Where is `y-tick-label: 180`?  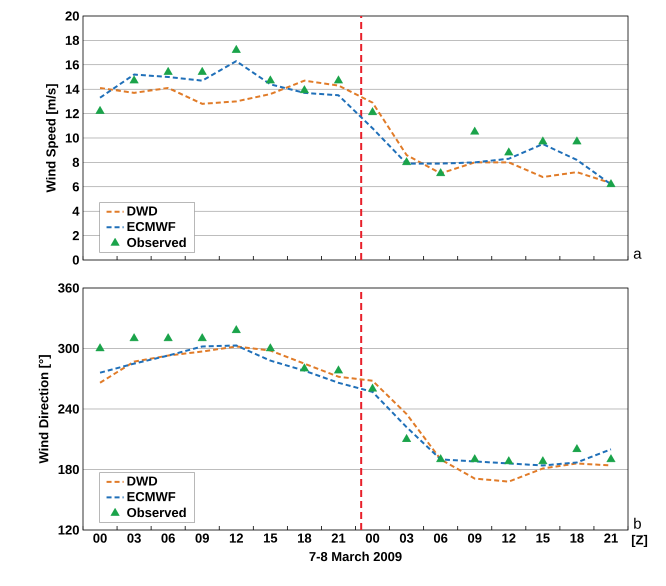 y-tick-label: 180 is located at coordinates (68, 469).